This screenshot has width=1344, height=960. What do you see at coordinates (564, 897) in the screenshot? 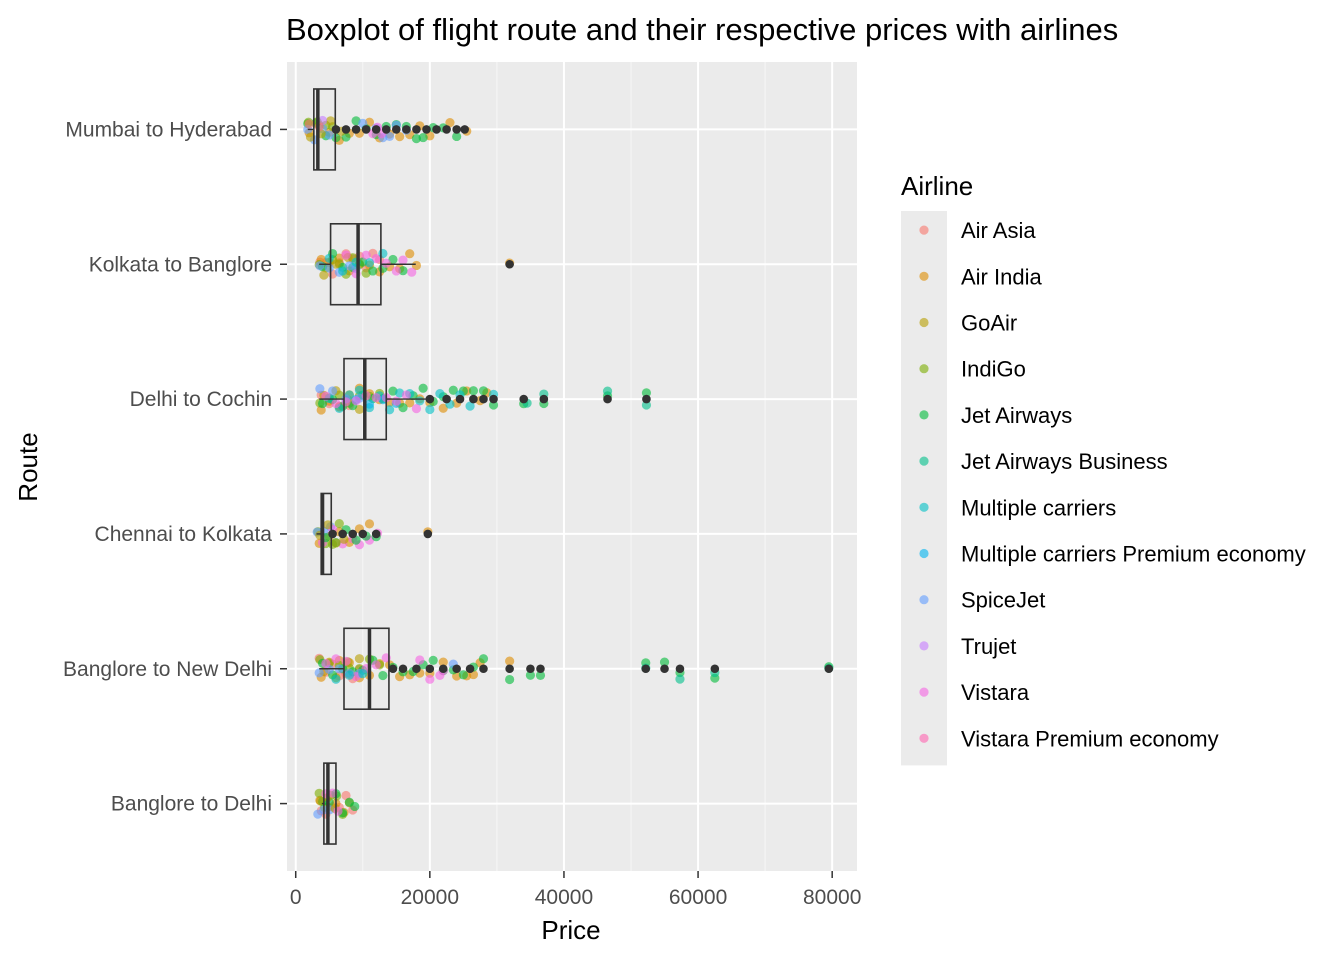
I see `x-tick-label: 40000` at bounding box center [564, 897].